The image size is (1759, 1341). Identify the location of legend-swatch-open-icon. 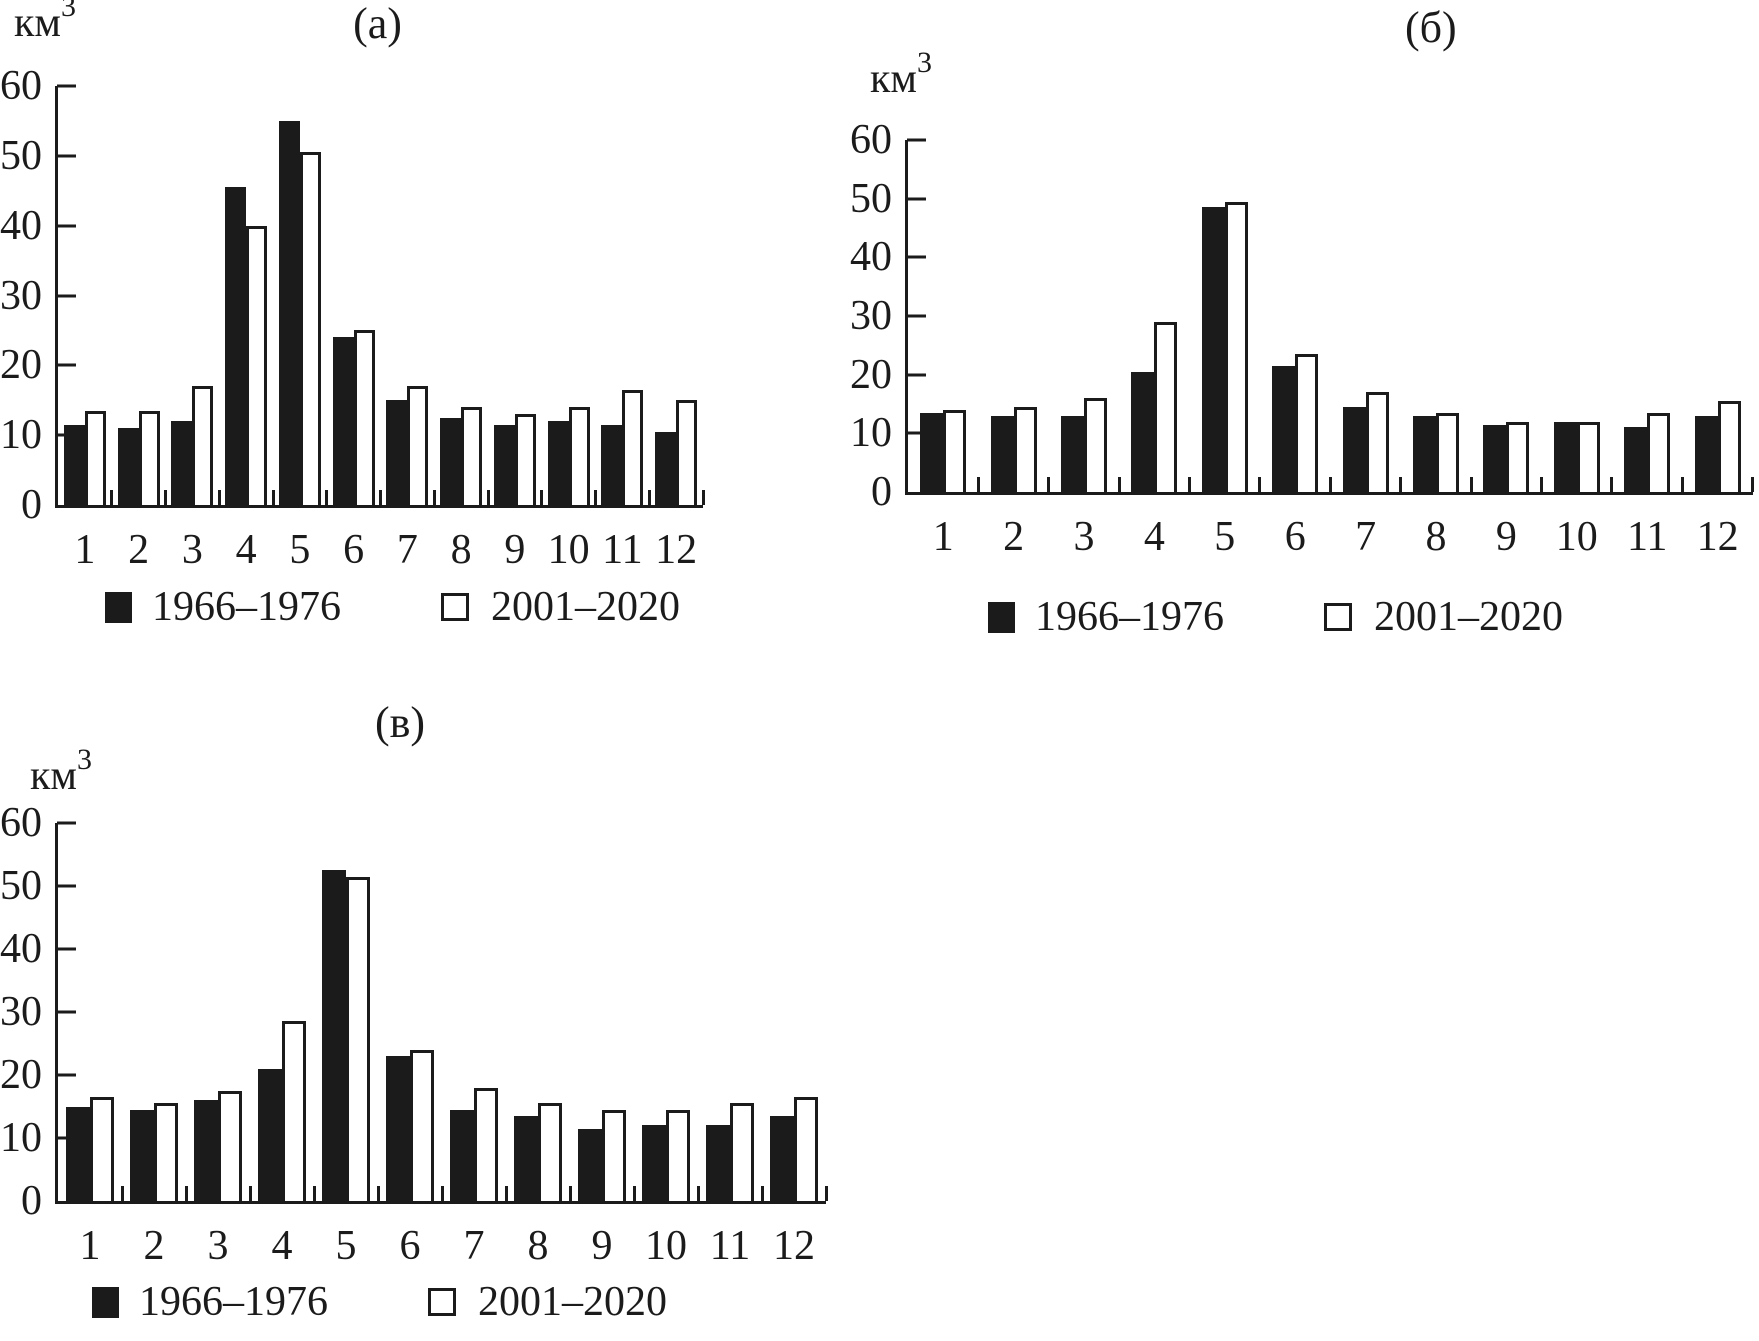
(442, 1302).